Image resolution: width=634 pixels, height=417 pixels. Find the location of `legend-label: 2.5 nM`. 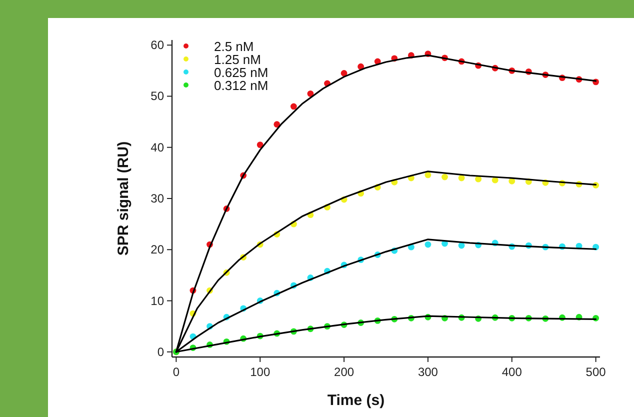

legend-label: 2.5 nM is located at coordinates (234, 46).